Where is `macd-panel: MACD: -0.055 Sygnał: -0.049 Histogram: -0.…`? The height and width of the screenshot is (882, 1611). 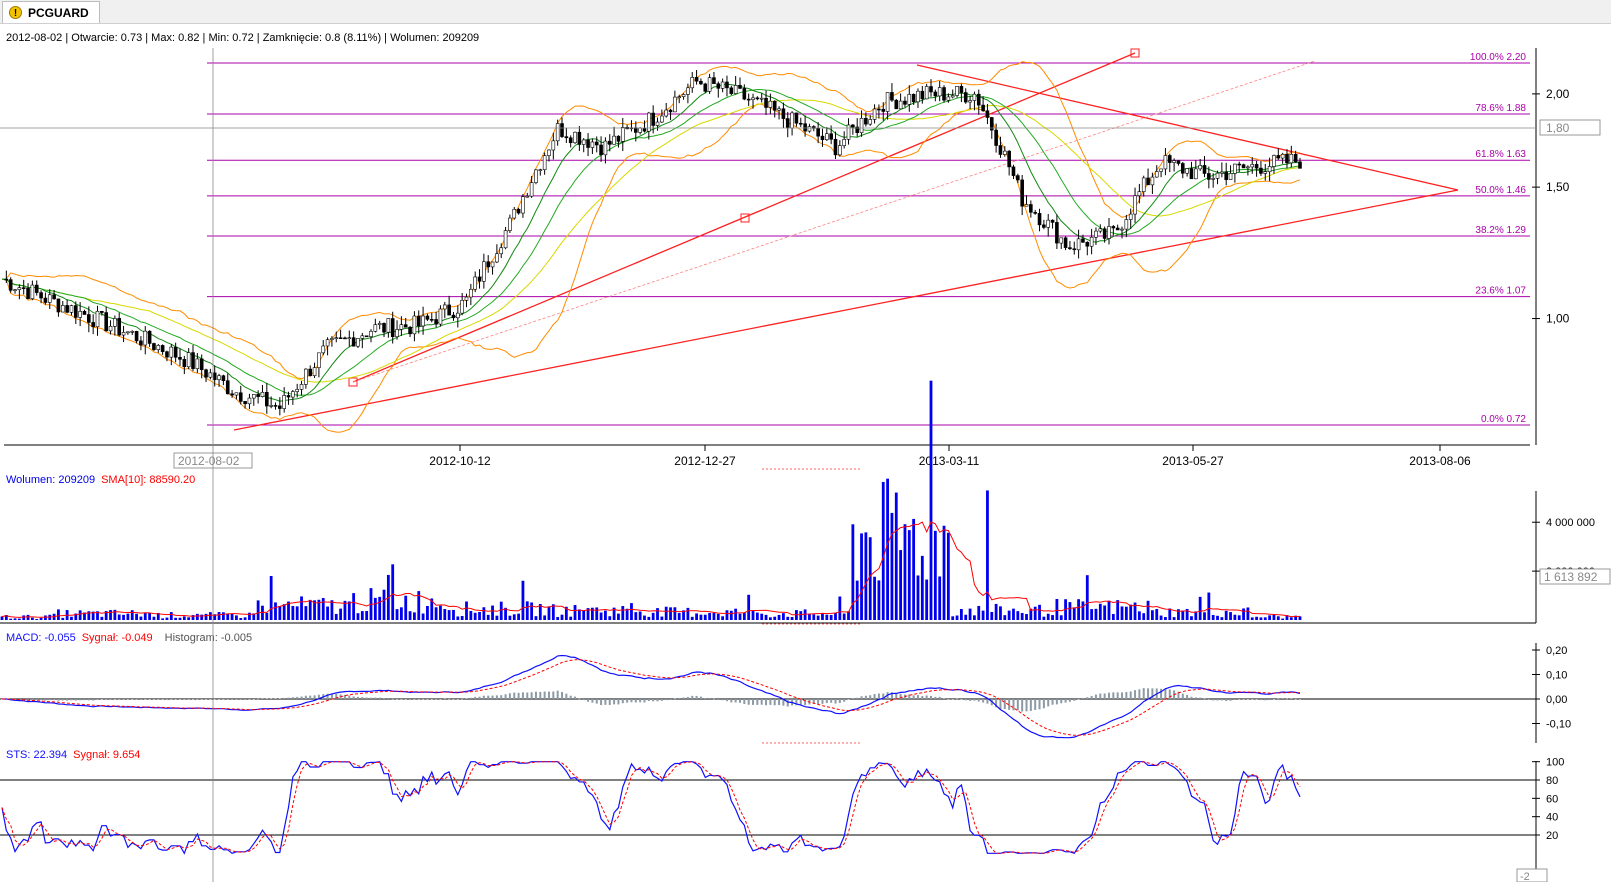
macd-panel: MACD: -0.055 Sygnał: -0.049 Histogram: -0.… is located at coordinates (785, 688).